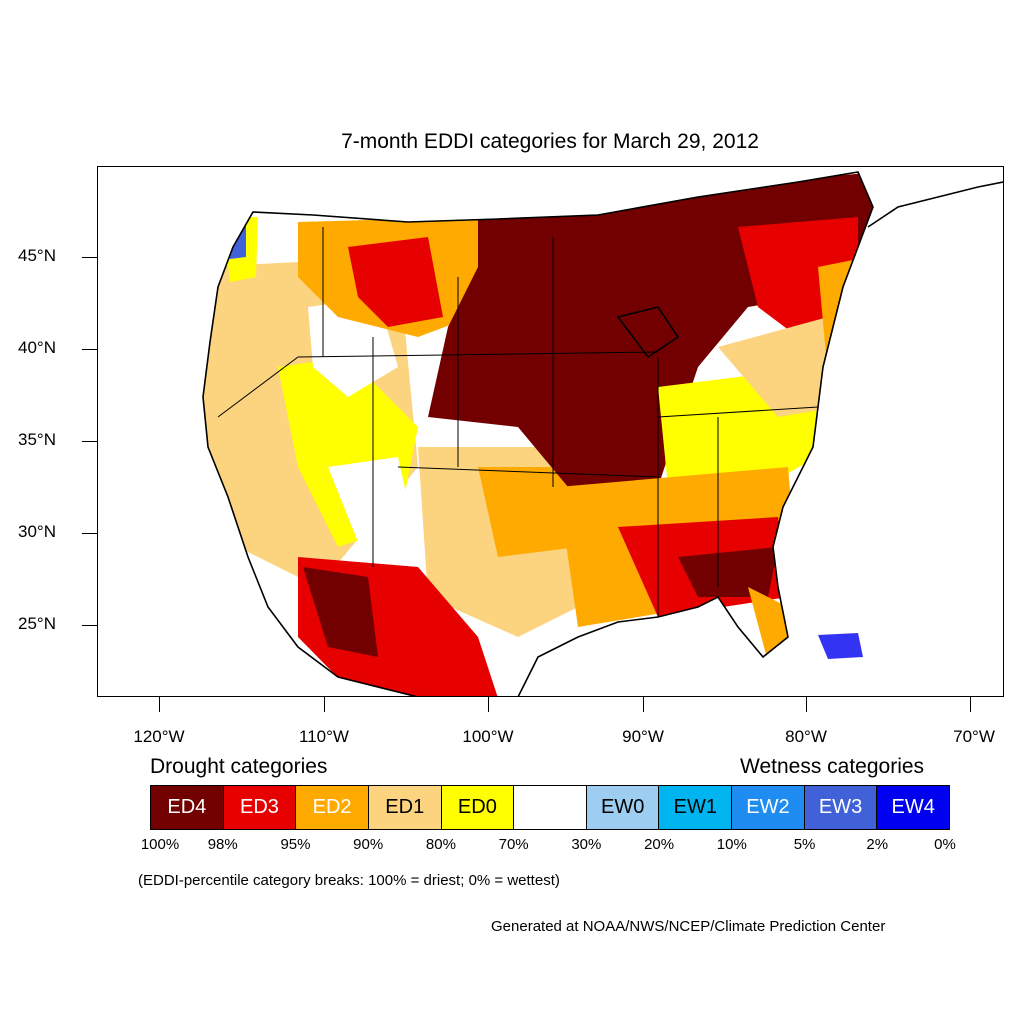  Describe the element at coordinates (187, 807) in the screenshot. I see `legend-ed4: ED4` at that location.